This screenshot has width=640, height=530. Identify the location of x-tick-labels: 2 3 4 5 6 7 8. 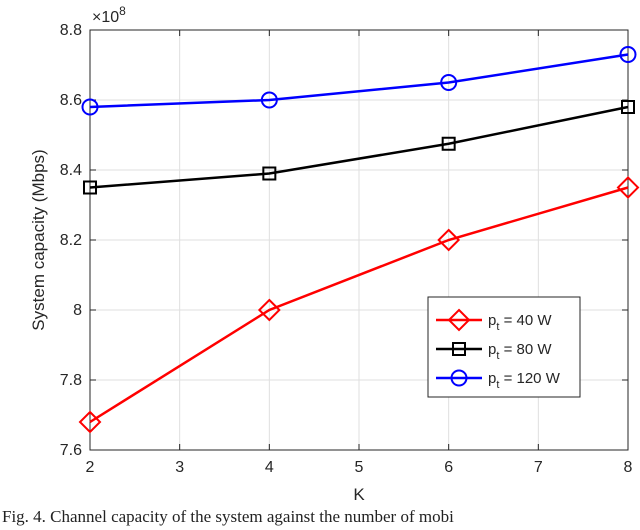
(359, 467).